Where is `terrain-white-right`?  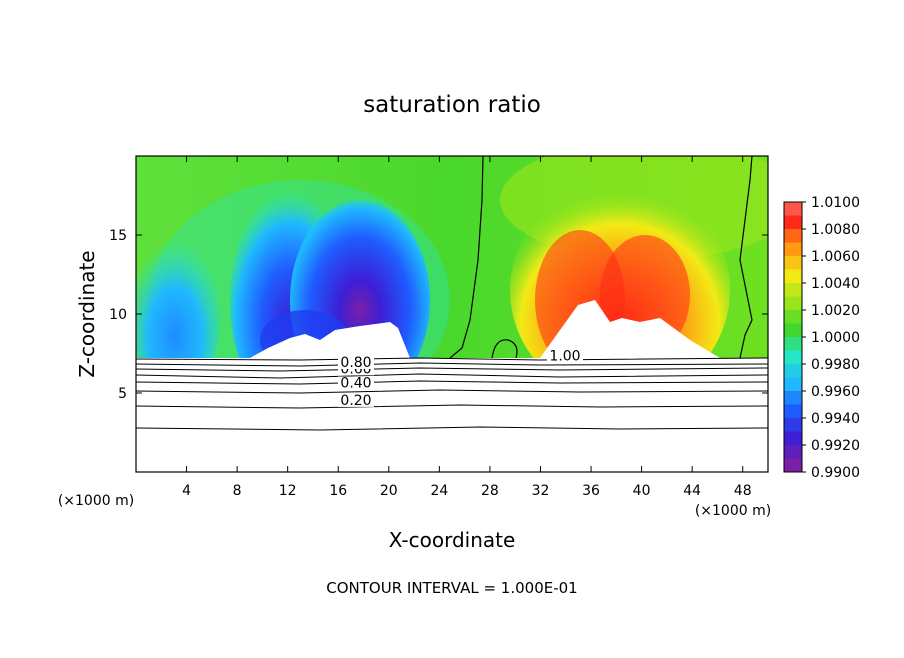 terrain-white-right is located at coordinates (630, 329).